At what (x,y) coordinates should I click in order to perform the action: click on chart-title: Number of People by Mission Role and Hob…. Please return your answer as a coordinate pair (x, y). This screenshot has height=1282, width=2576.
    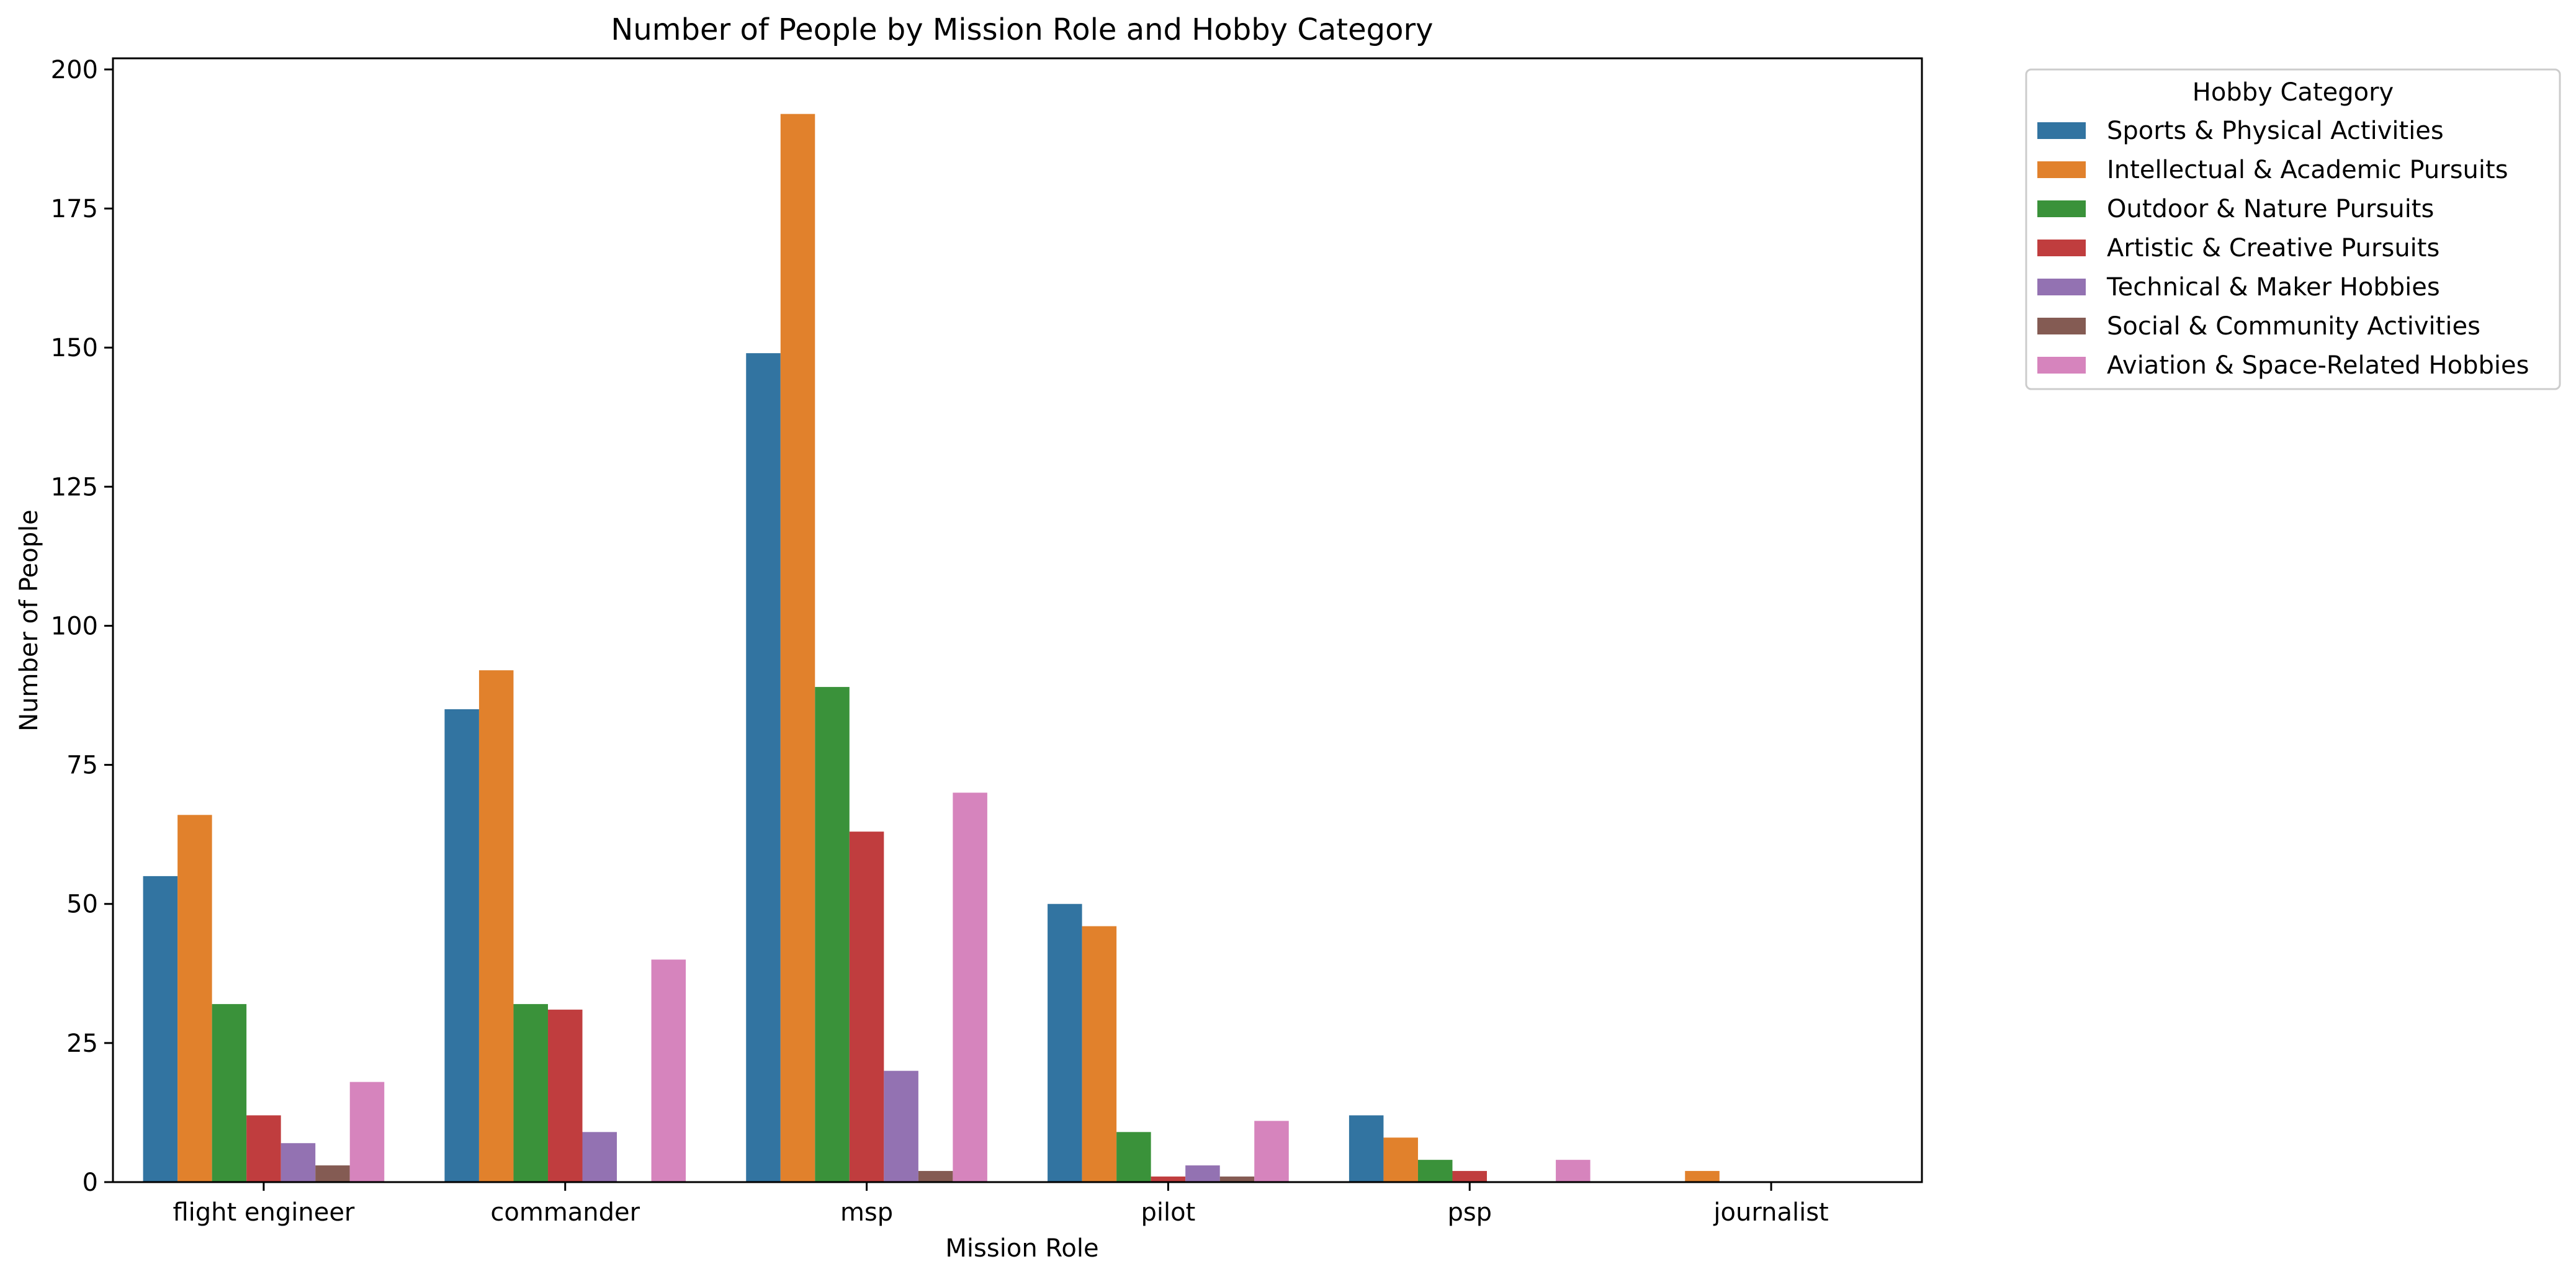
    Looking at the image, I should click on (1022, 29).